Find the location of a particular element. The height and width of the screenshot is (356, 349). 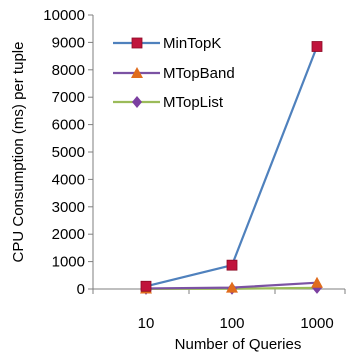

legend-item-mtoplist: MTopList is located at coordinates (168, 102).